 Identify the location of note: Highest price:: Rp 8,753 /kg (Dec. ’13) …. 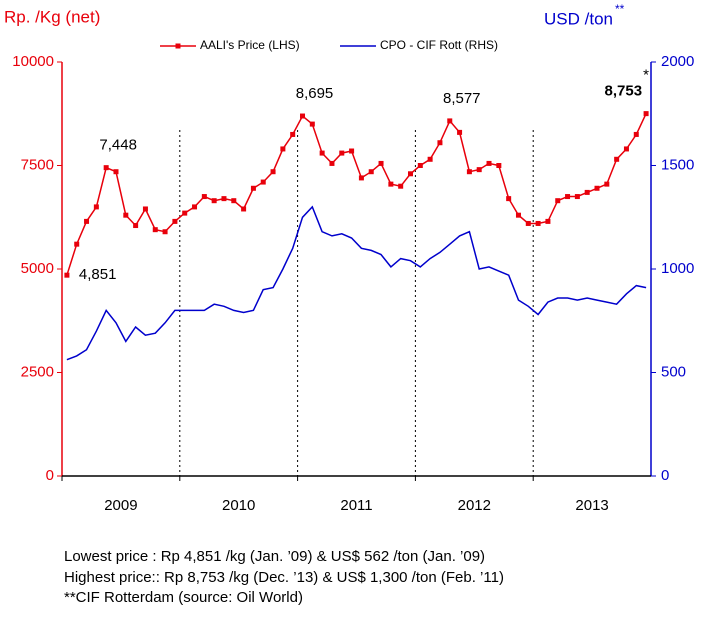
(284, 577).